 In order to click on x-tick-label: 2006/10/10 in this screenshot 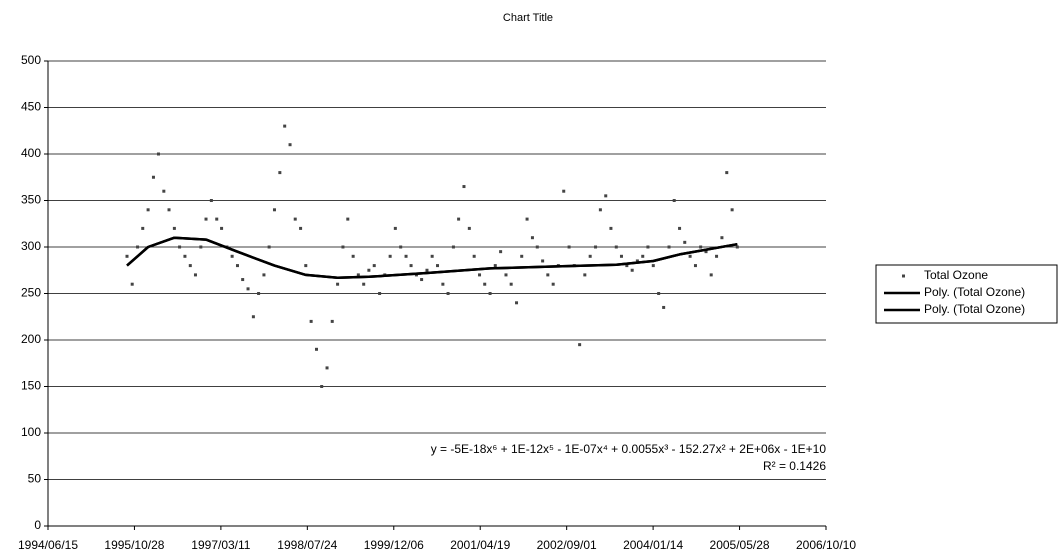, I will do `click(826, 545)`.